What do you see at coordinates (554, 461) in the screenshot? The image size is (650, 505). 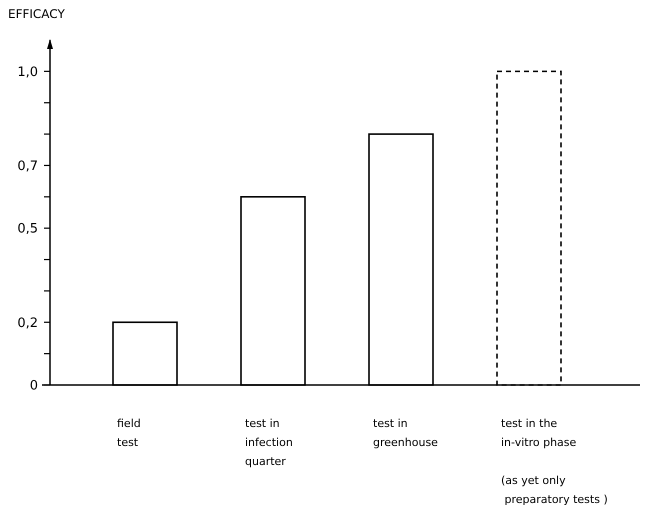 I see `category-label: test in the in-vitro phase (as yet only preparatory tests )` at bounding box center [554, 461].